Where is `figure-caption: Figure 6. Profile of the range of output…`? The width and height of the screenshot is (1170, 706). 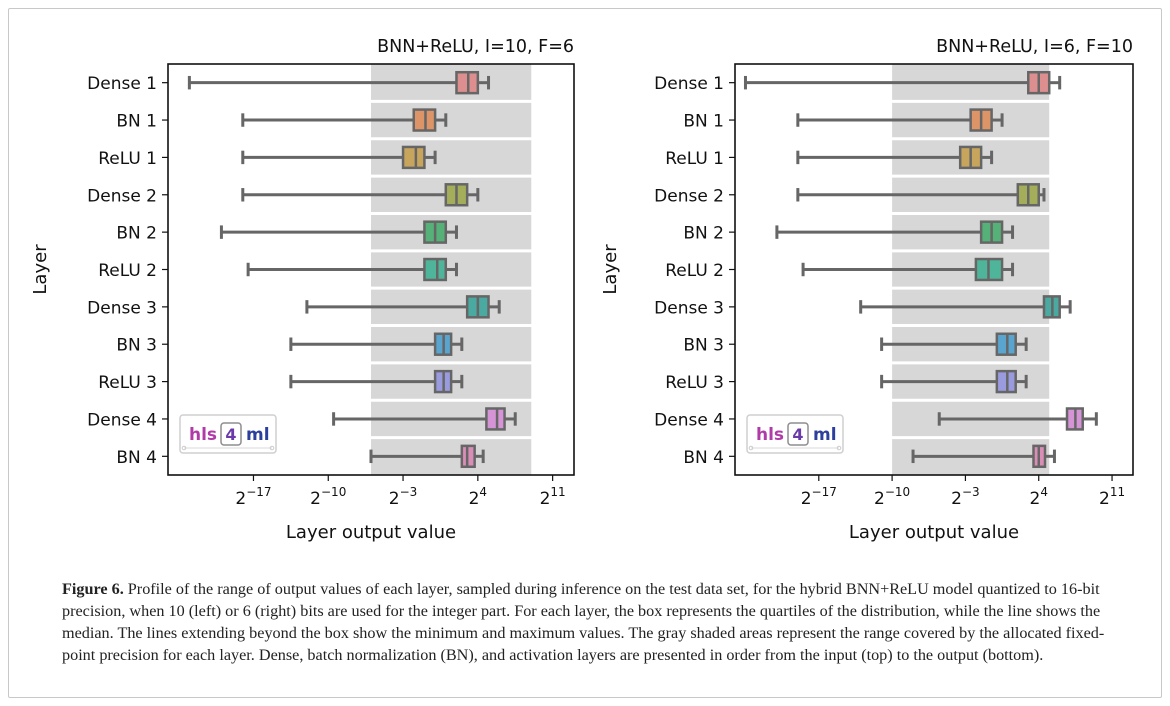
figure-caption: Figure 6. Profile of the range of output… is located at coordinates (587, 622).